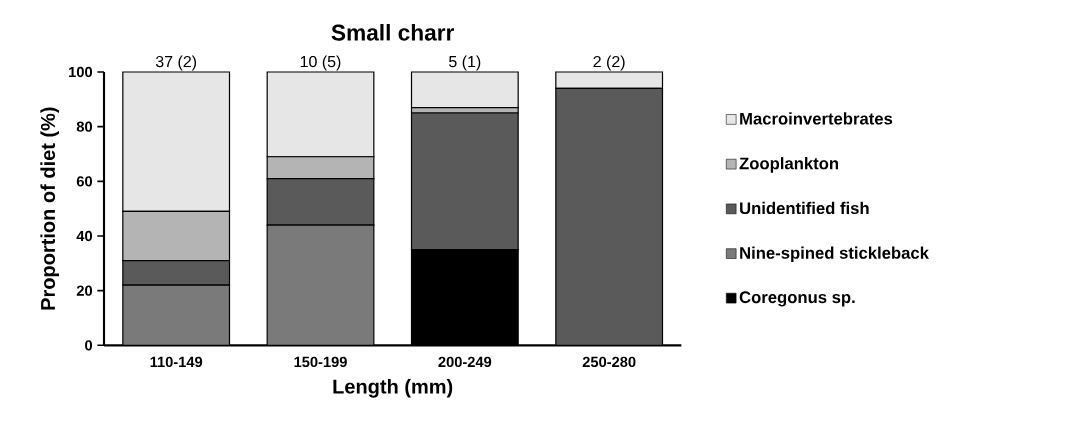  Describe the element at coordinates (609, 63) in the screenshot. I see `annotation: 2 (2)` at that location.